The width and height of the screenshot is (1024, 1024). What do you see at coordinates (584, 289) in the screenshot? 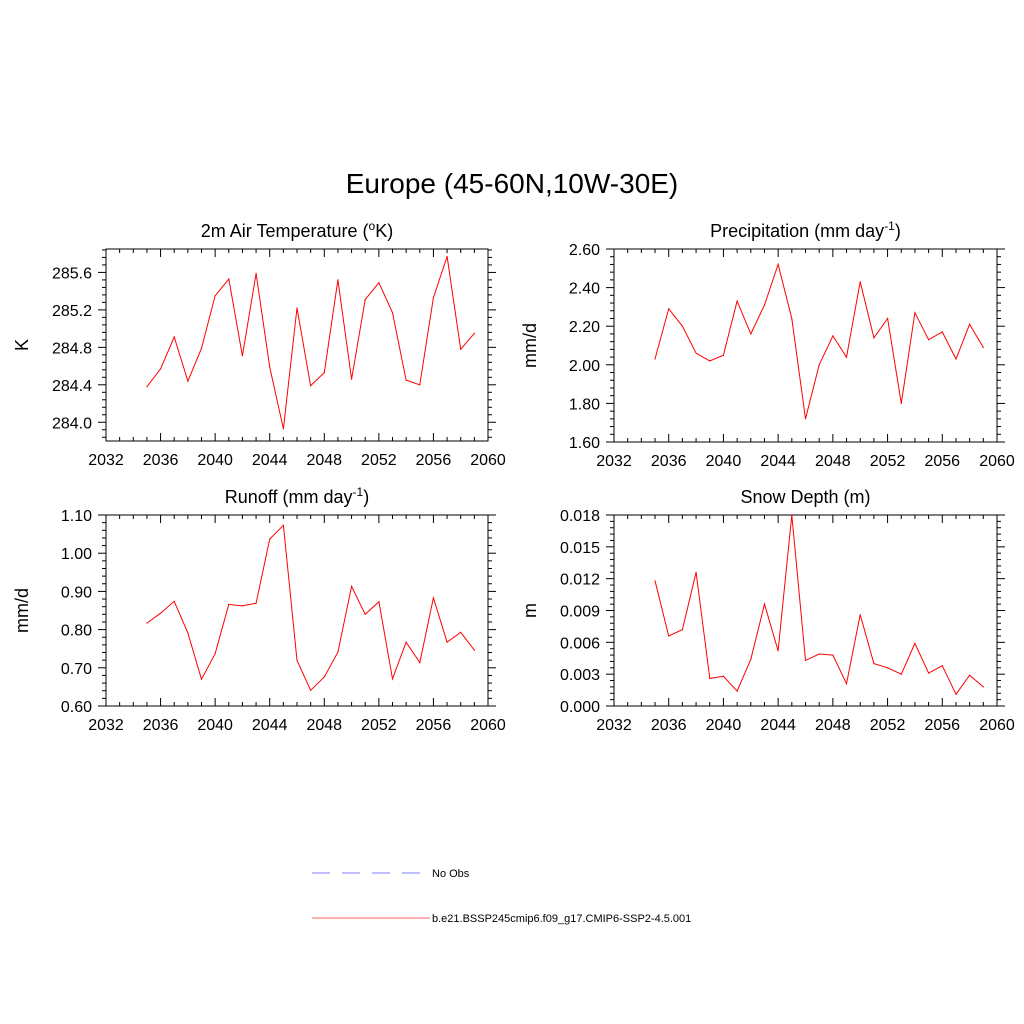
I see `y-tick-label: 2.40` at bounding box center [584, 289].